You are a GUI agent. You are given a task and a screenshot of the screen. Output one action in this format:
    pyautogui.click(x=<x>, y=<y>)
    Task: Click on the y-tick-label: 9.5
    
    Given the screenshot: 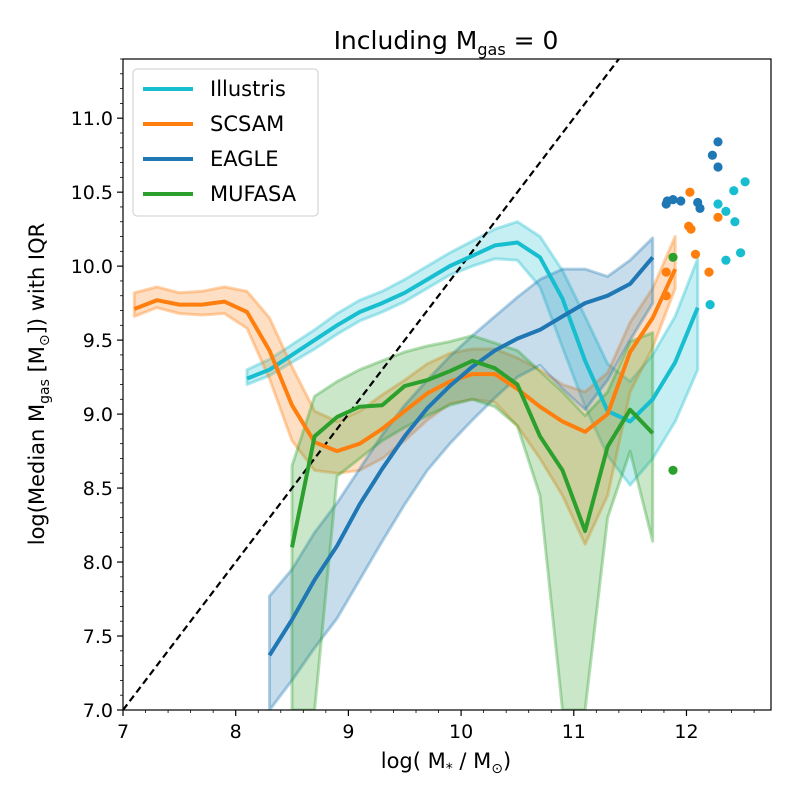 What is the action you would take?
    pyautogui.click(x=98, y=341)
    